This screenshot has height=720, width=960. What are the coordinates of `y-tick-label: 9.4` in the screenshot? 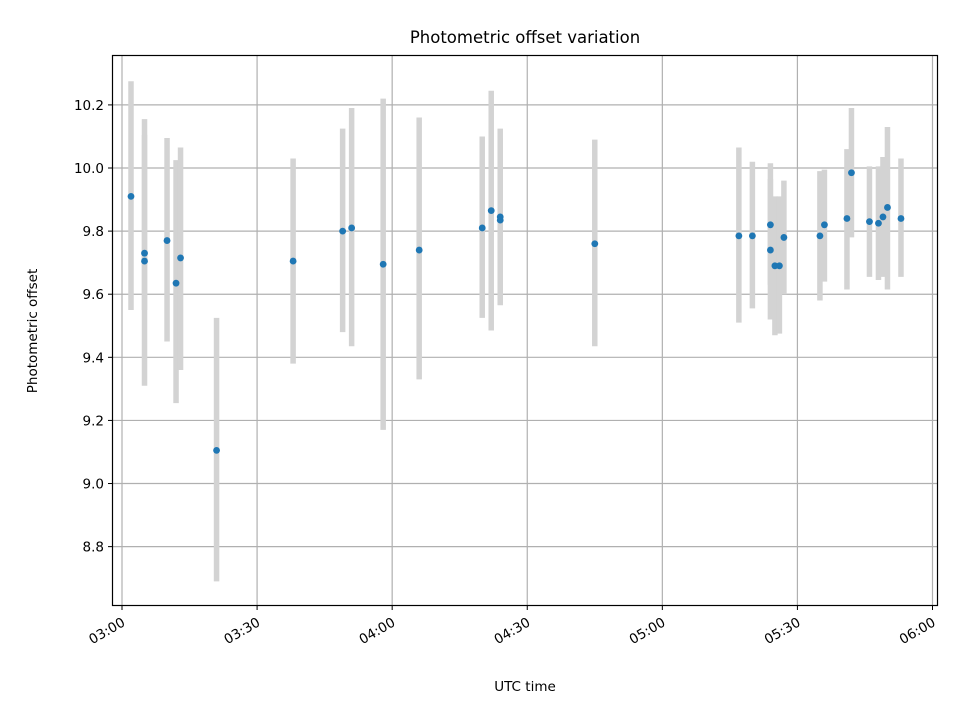 It's located at (93, 358).